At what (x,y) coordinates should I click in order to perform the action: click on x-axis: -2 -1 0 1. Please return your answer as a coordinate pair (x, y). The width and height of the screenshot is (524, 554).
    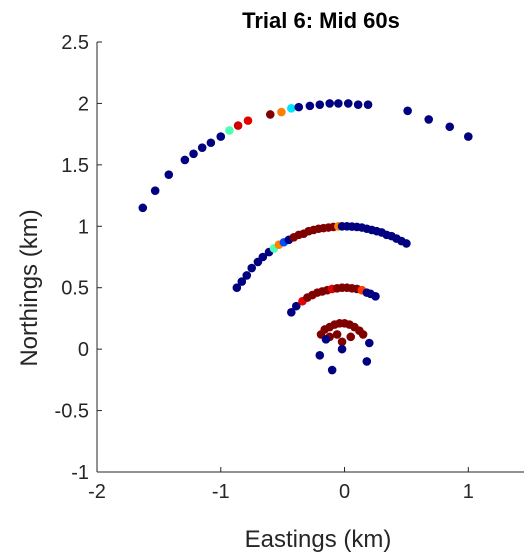
    Looking at the image, I should click on (306, 485).